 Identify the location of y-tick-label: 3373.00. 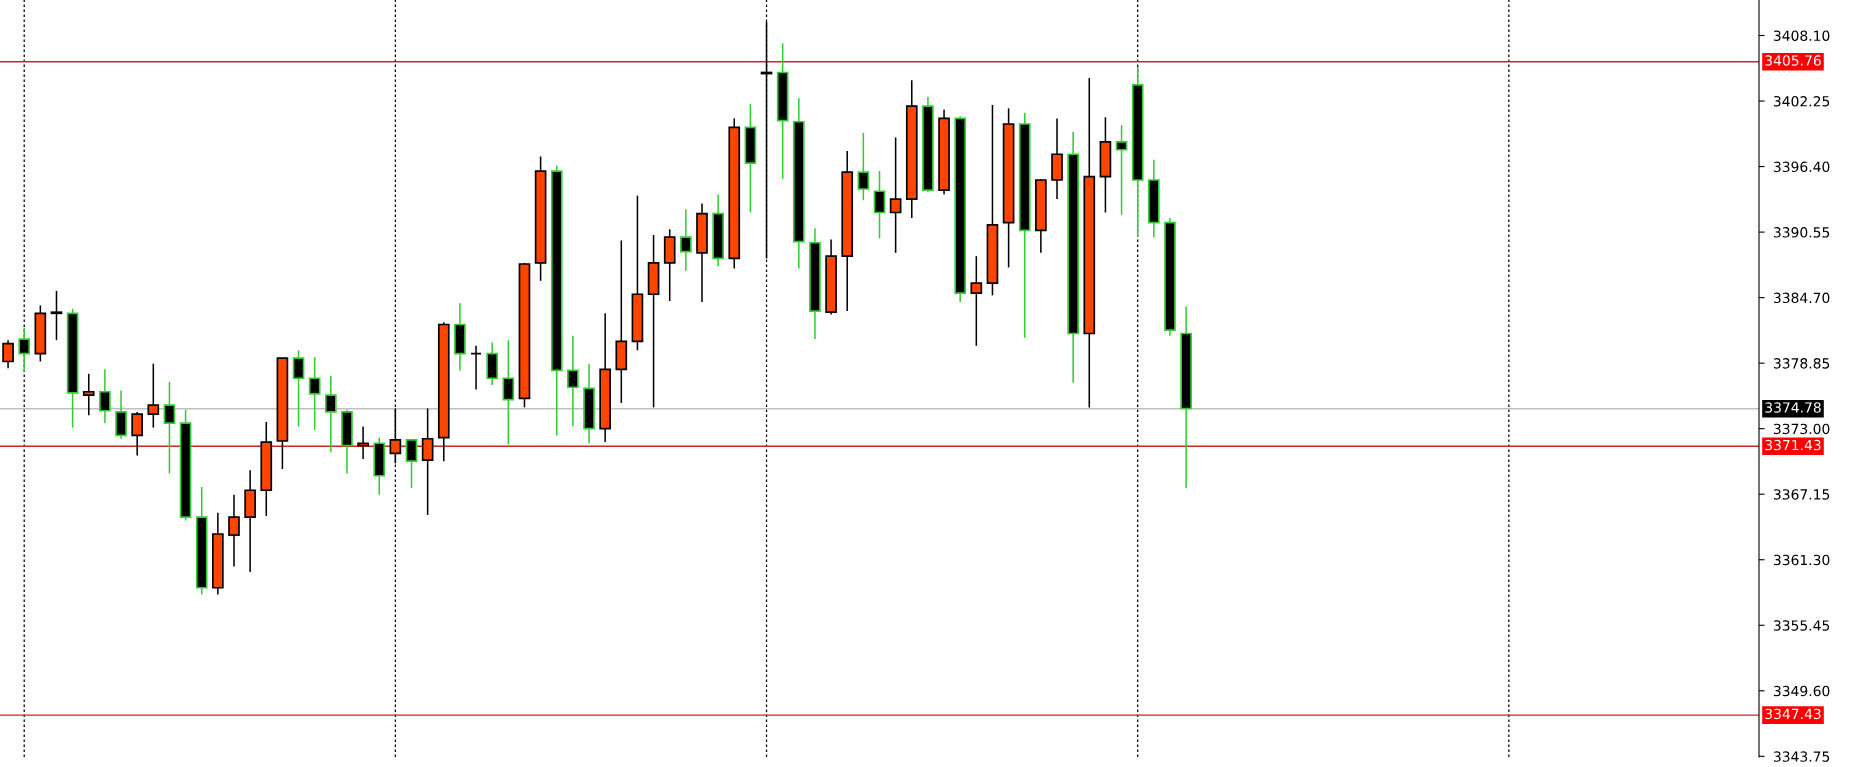
(1801, 429).